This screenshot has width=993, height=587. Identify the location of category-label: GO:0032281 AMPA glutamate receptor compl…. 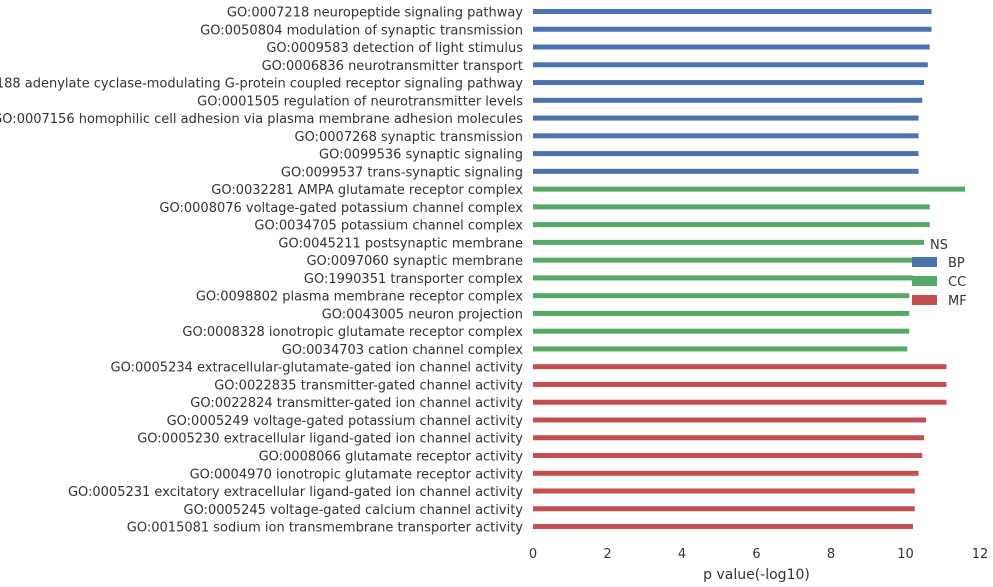
(367, 190).